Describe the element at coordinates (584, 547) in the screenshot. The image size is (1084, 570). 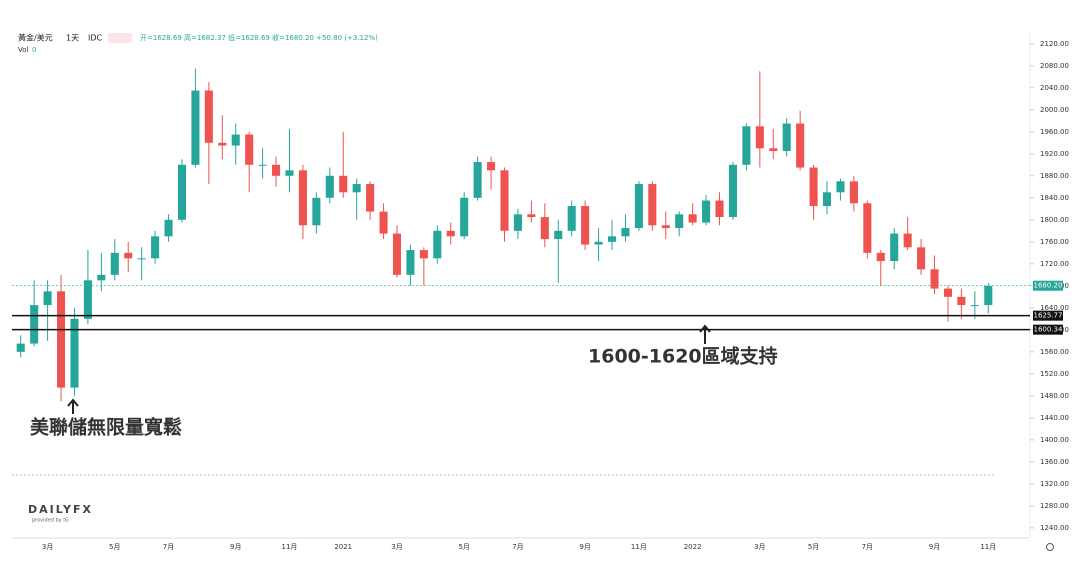
I see `x-tick-label: 9月` at that location.